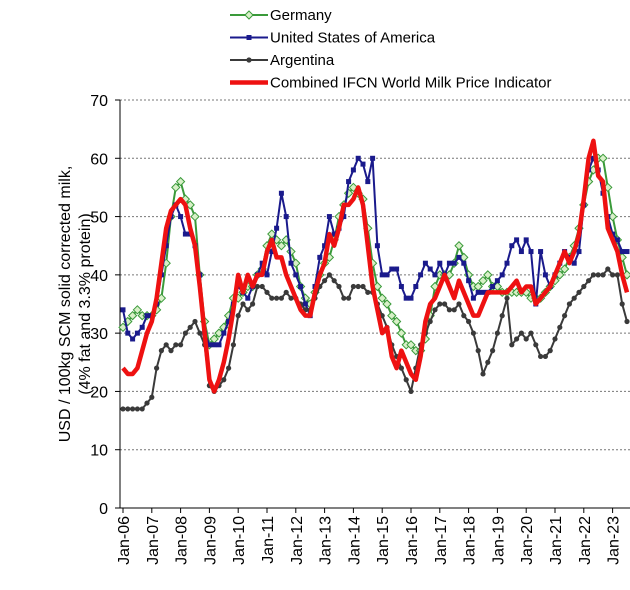 The image size is (630, 590). What do you see at coordinates (383, 540) in the screenshot?
I see `x-tick-label: Jan-15` at bounding box center [383, 540].